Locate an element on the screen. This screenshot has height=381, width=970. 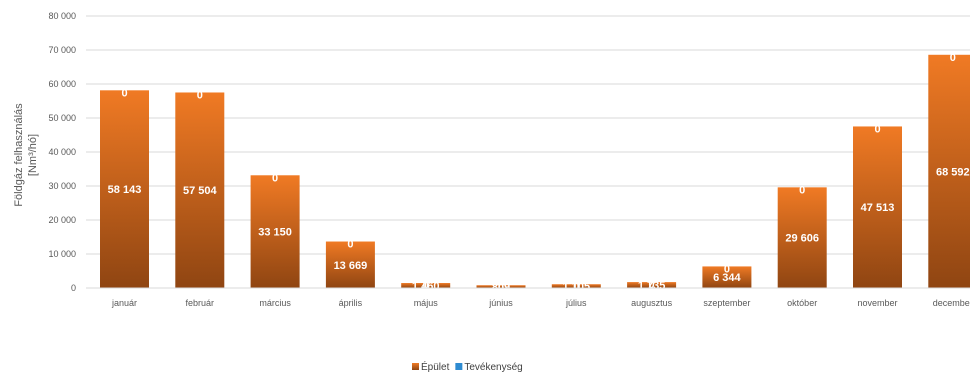
y-axis-title-line-1: Földgáz felhasználás is located at coordinates (19, 155).